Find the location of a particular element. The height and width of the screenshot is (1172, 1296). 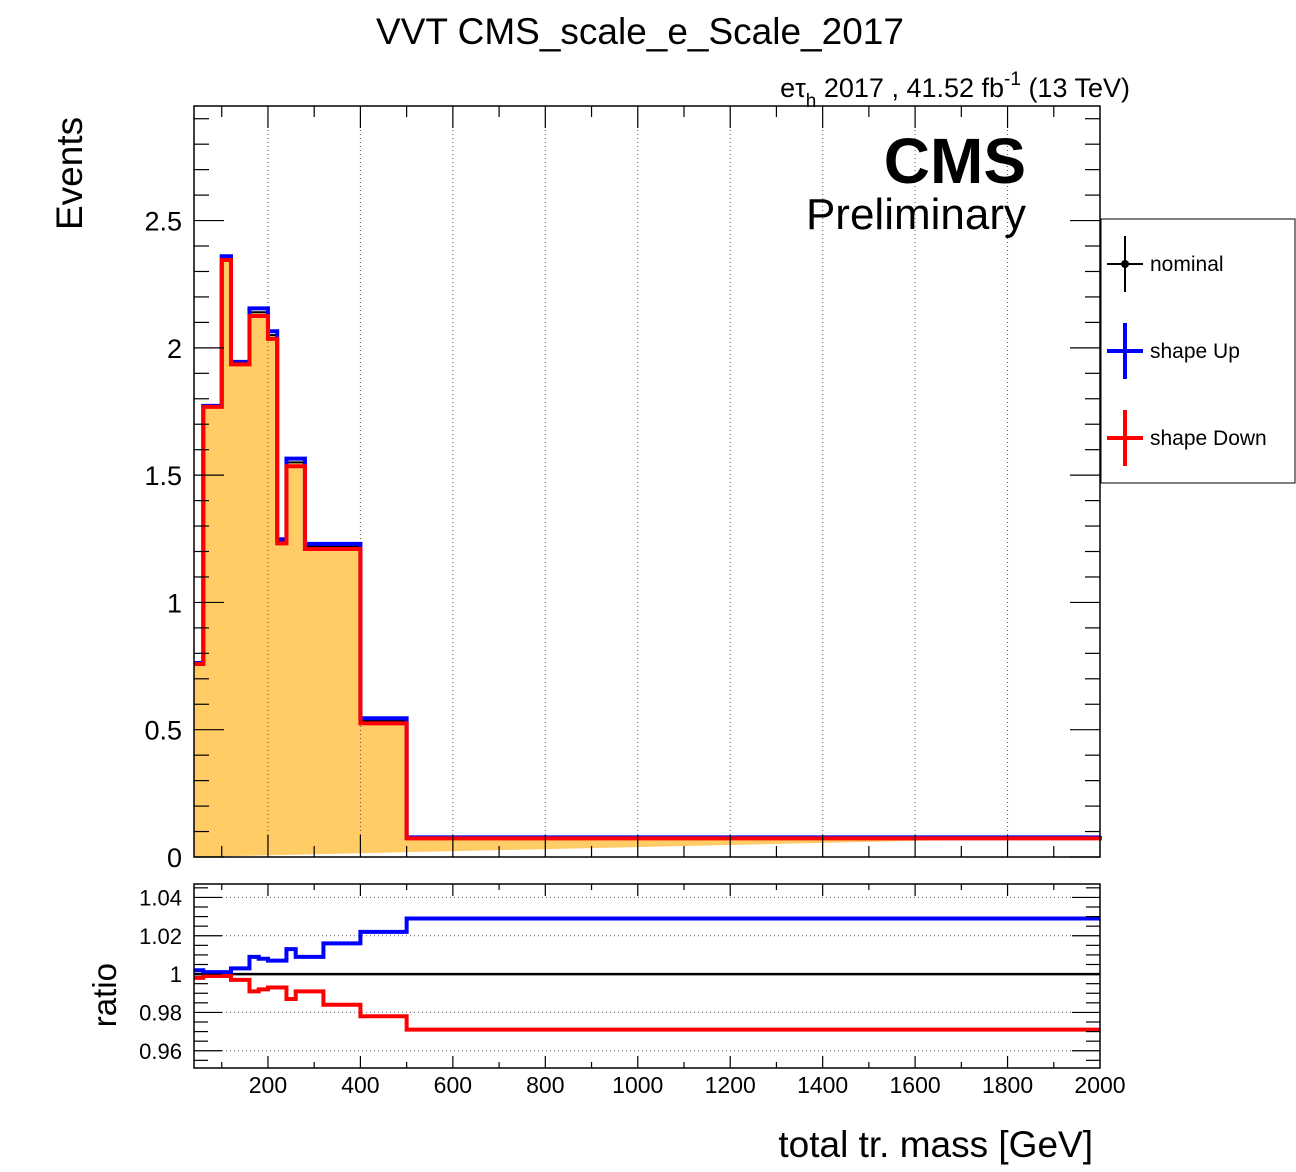

ratio-grid is located at coordinates (647, 974).